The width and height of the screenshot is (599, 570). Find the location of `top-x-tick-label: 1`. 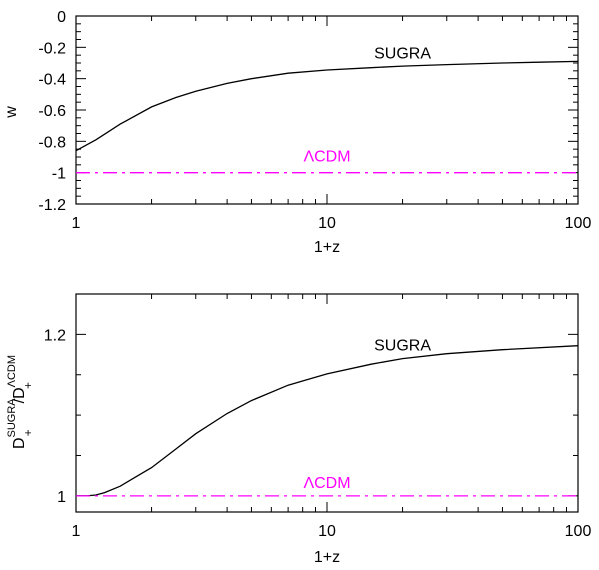

top-x-tick-label: 1 is located at coordinates (76, 223).